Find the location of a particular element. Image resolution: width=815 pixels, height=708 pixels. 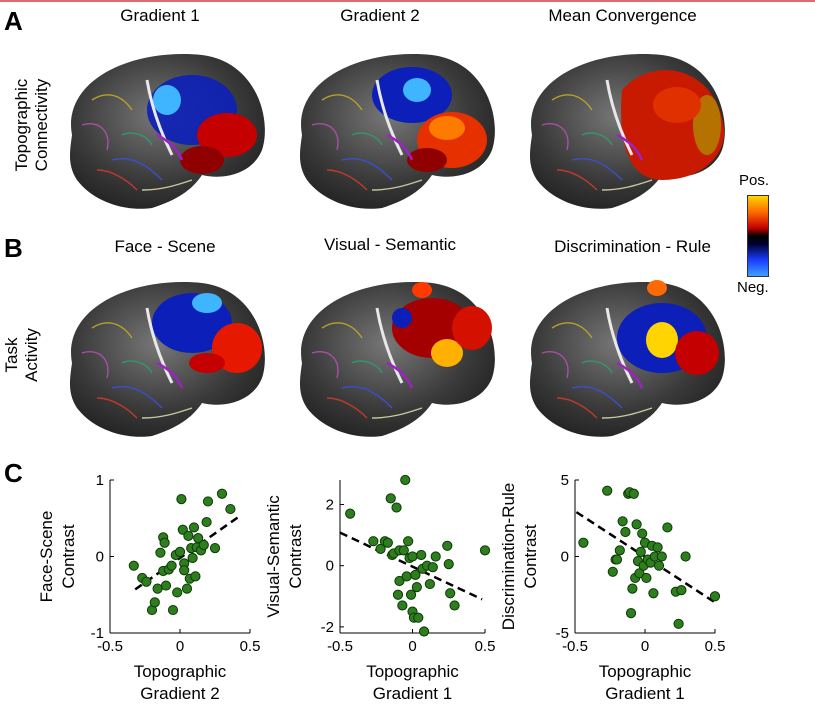

row-label-line-2: Activity is located at coordinates (31, 355).